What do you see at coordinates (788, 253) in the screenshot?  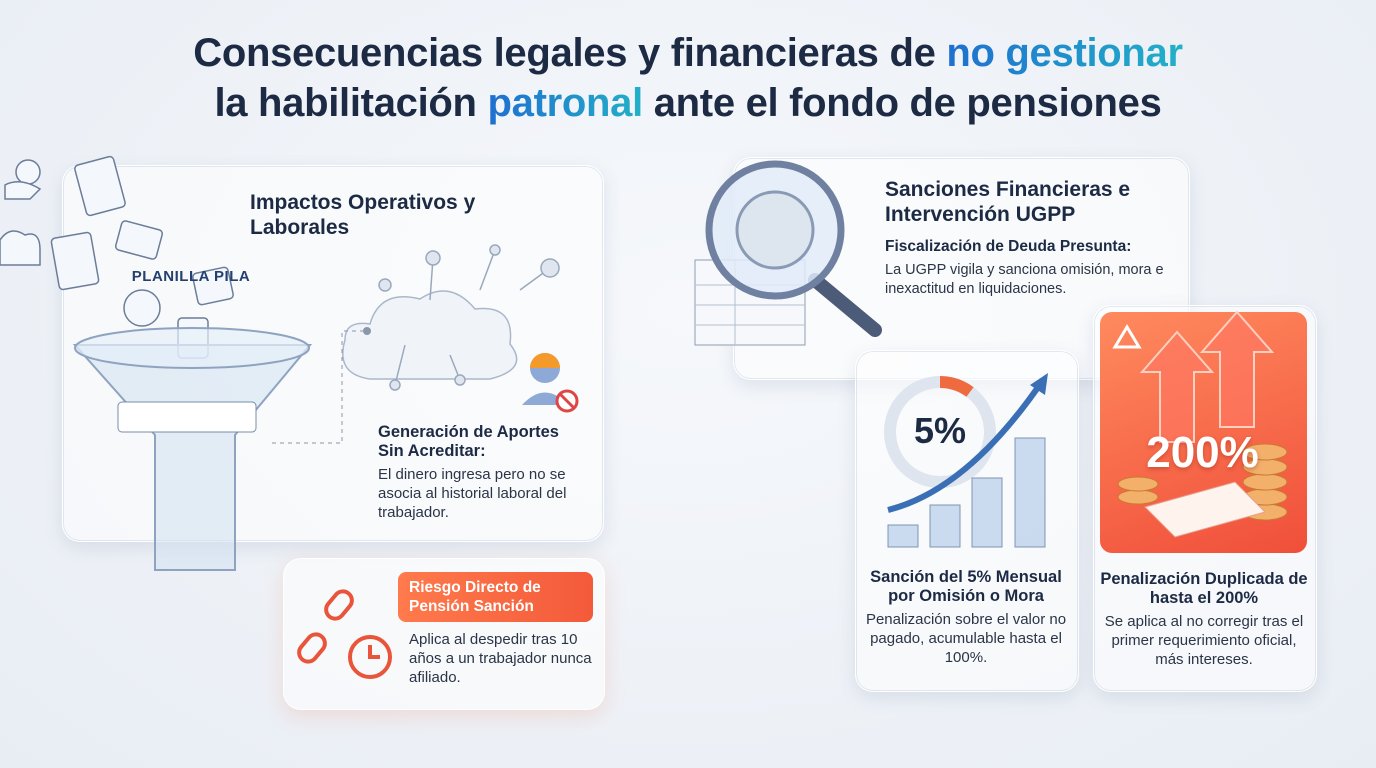 I see `magnifier-illustration` at bounding box center [788, 253].